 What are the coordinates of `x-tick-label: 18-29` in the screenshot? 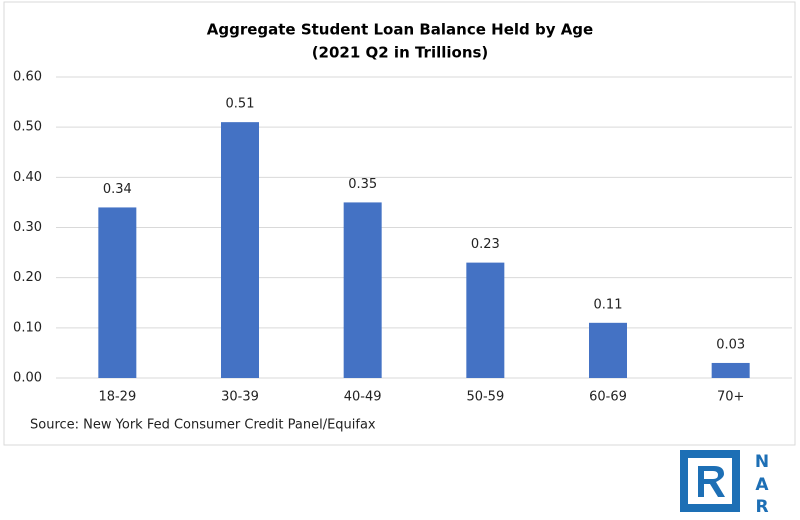 It's located at (117, 397).